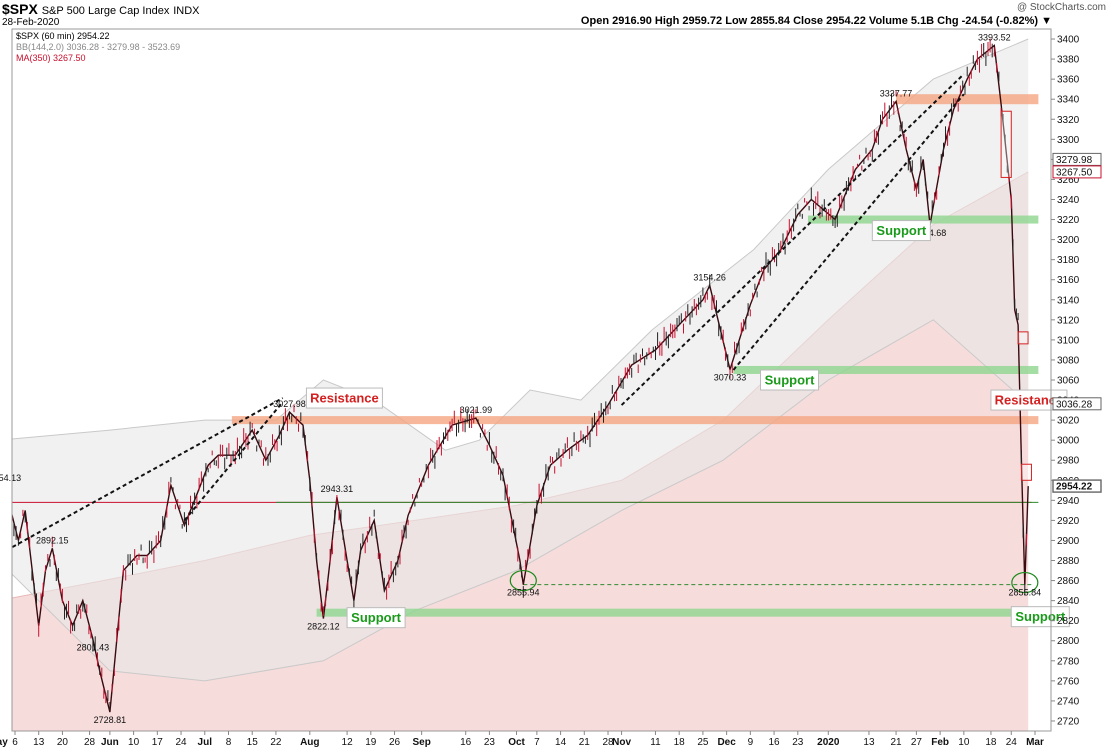 This screenshot has width=1114, height=753. What do you see at coordinates (476, 410) in the screenshot?
I see `price-label: 3021.99` at bounding box center [476, 410].